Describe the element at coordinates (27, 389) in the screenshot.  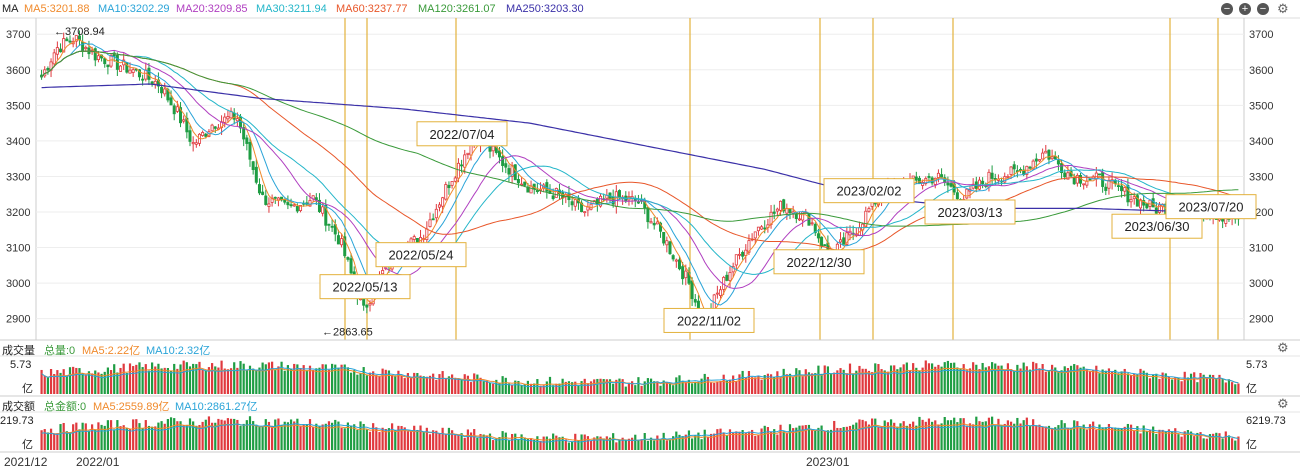
I see `volume-unit-left: 亿` at that location.